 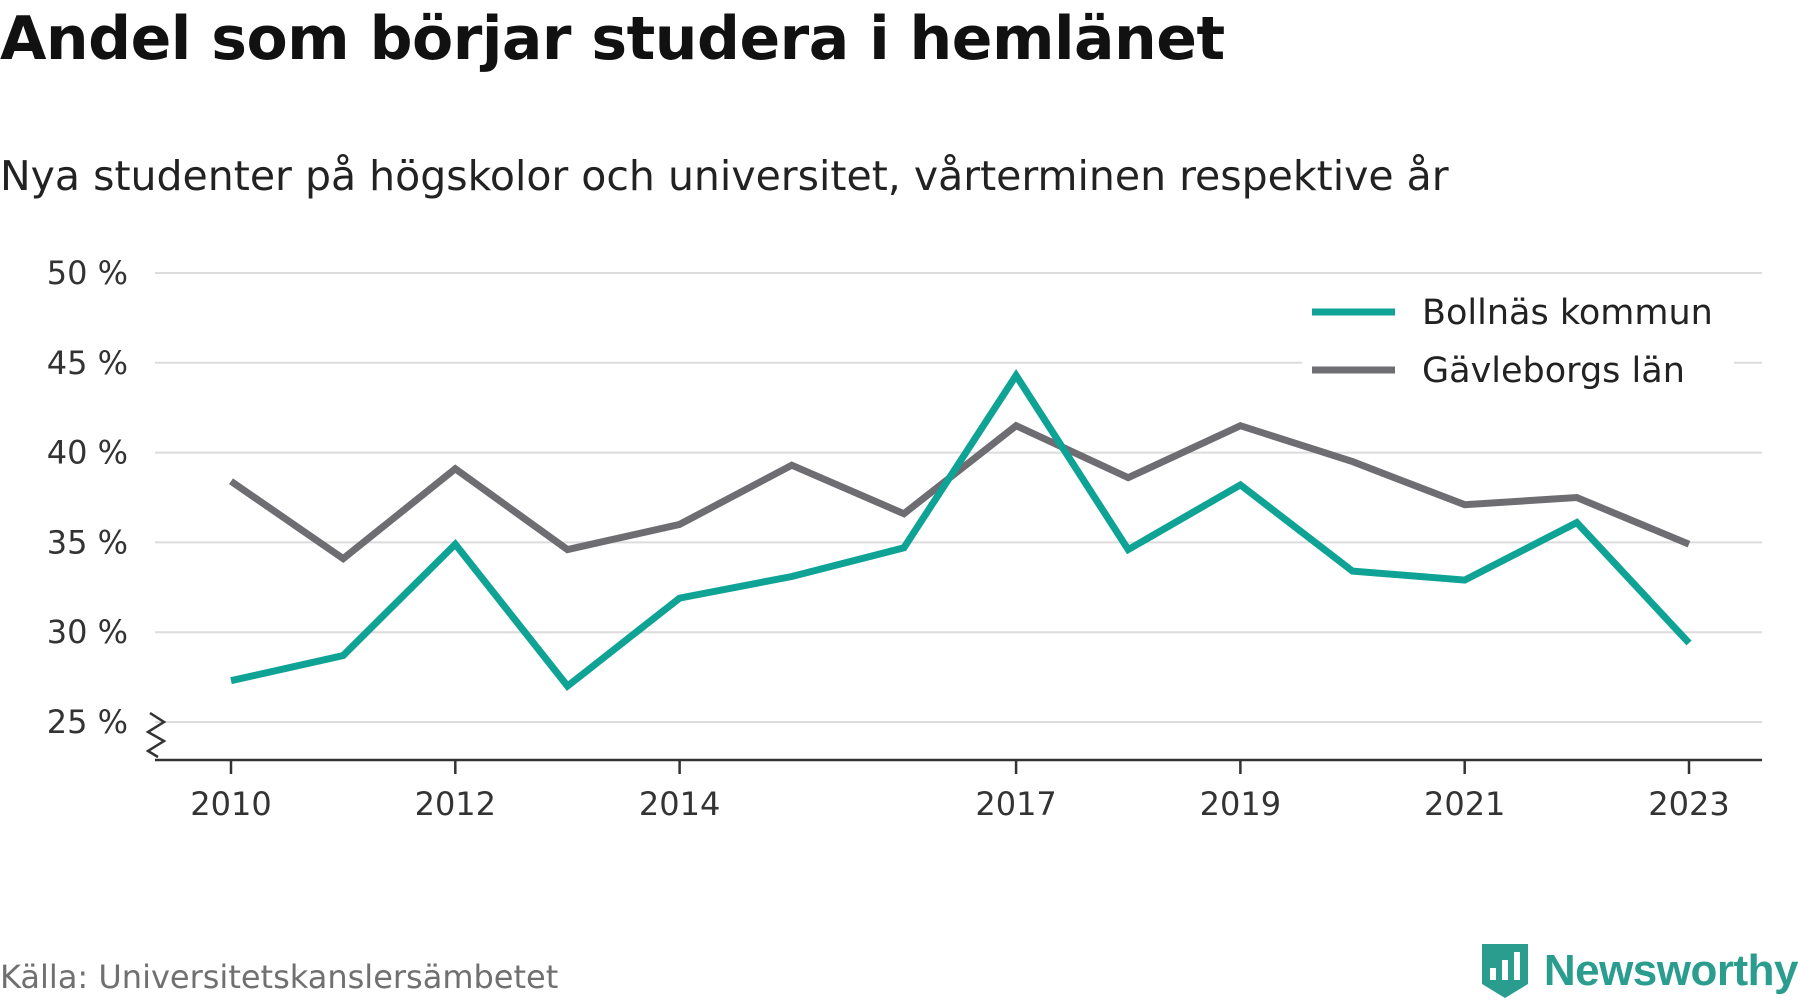 What do you see at coordinates (87, 542) in the screenshot?
I see `y-tick-label: 35 %` at bounding box center [87, 542].